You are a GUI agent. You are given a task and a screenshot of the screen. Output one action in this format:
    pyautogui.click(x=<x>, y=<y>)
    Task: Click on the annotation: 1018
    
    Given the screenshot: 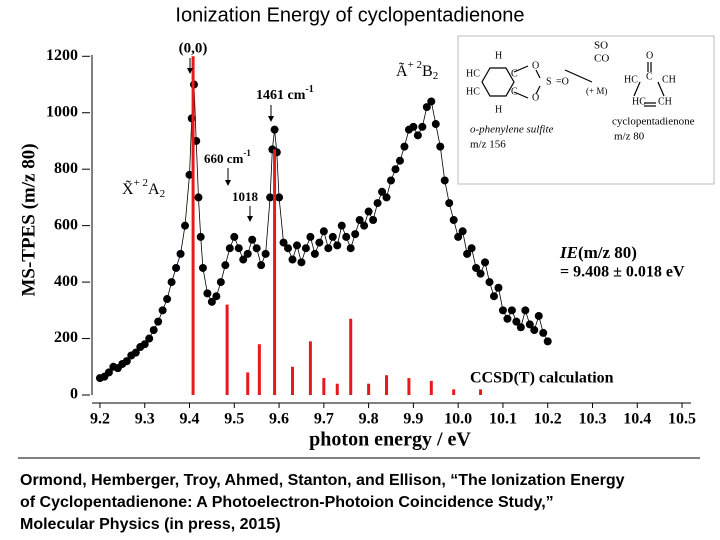 What is the action you would take?
    pyautogui.click(x=245, y=196)
    